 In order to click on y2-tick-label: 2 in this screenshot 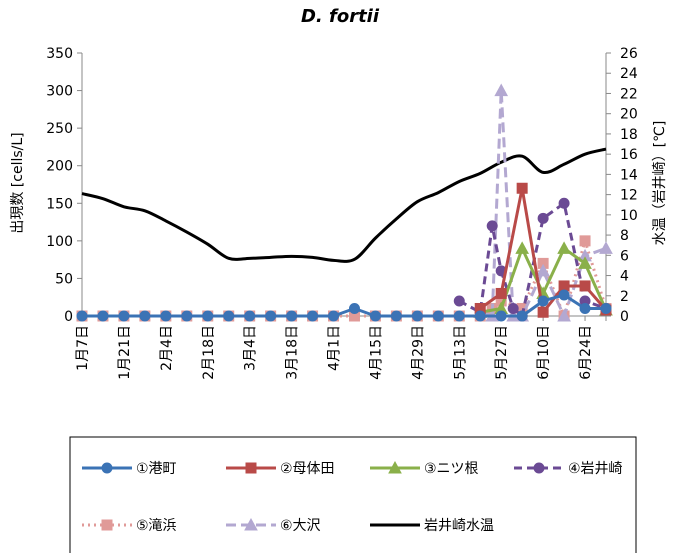, I will do `click(624, 297)`.